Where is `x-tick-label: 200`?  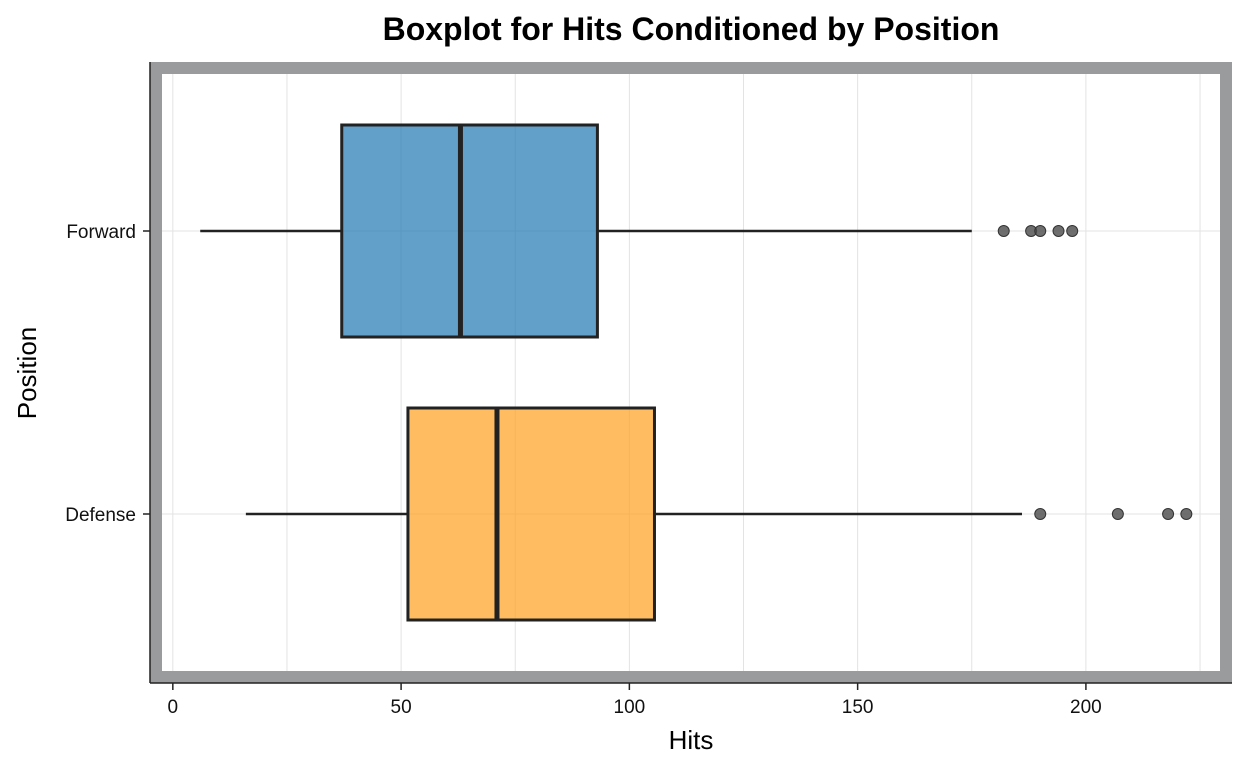
x-tick-label: 200 is located at coordinates (1086, 707).